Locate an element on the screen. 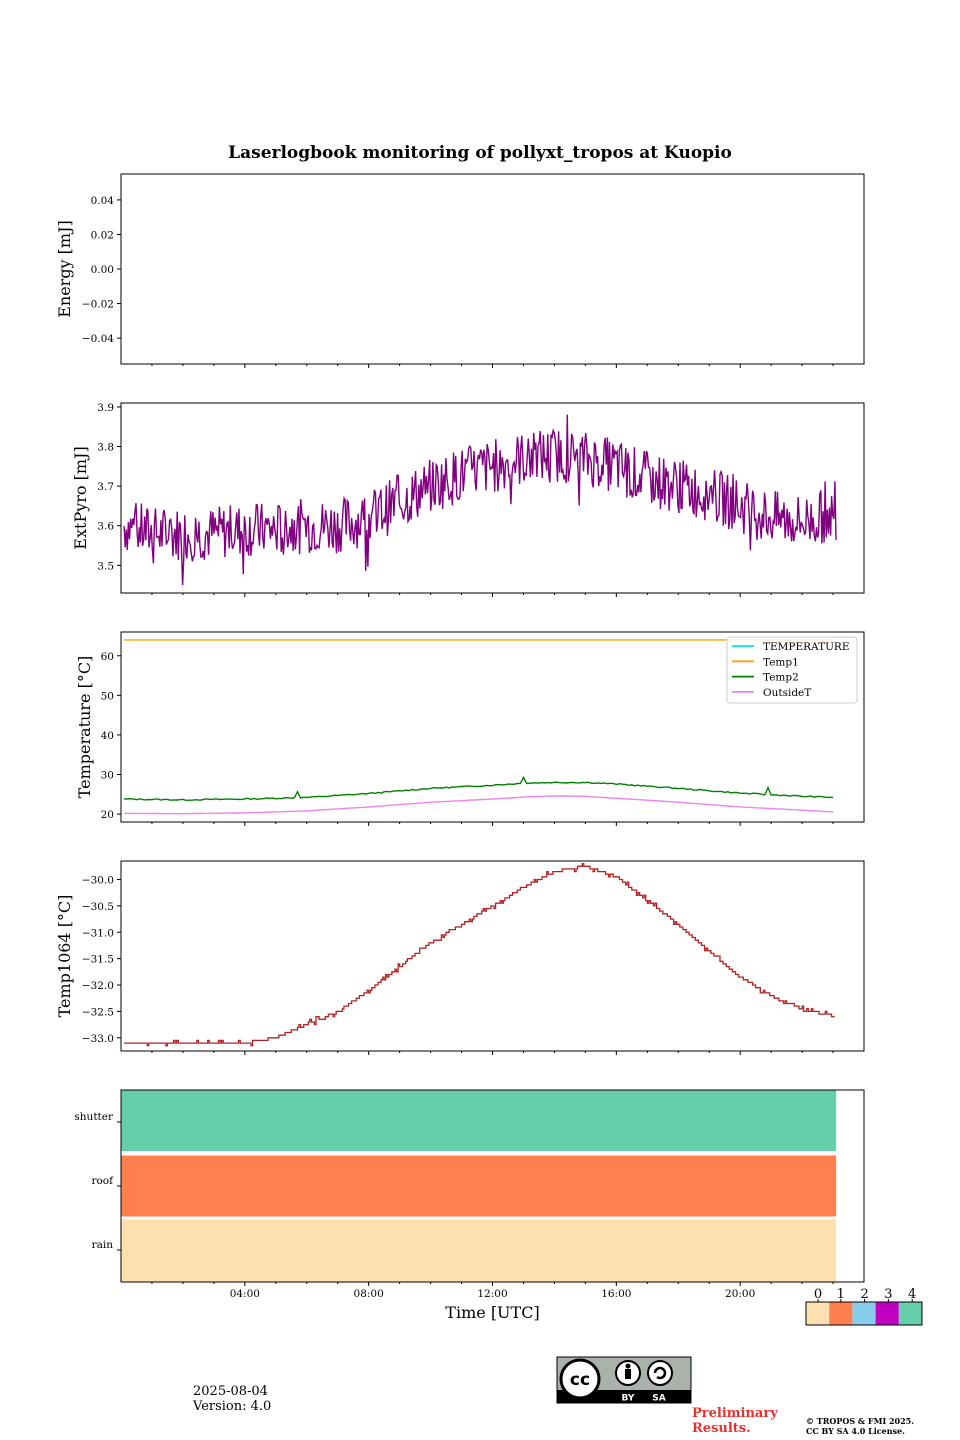 The height and width of the screenshot is (1440, 960). panel-extpyro: 3.5 3.6 3.7 3.8 3.9 ExtPyro [mJ] is located at coordinates (468, 499).